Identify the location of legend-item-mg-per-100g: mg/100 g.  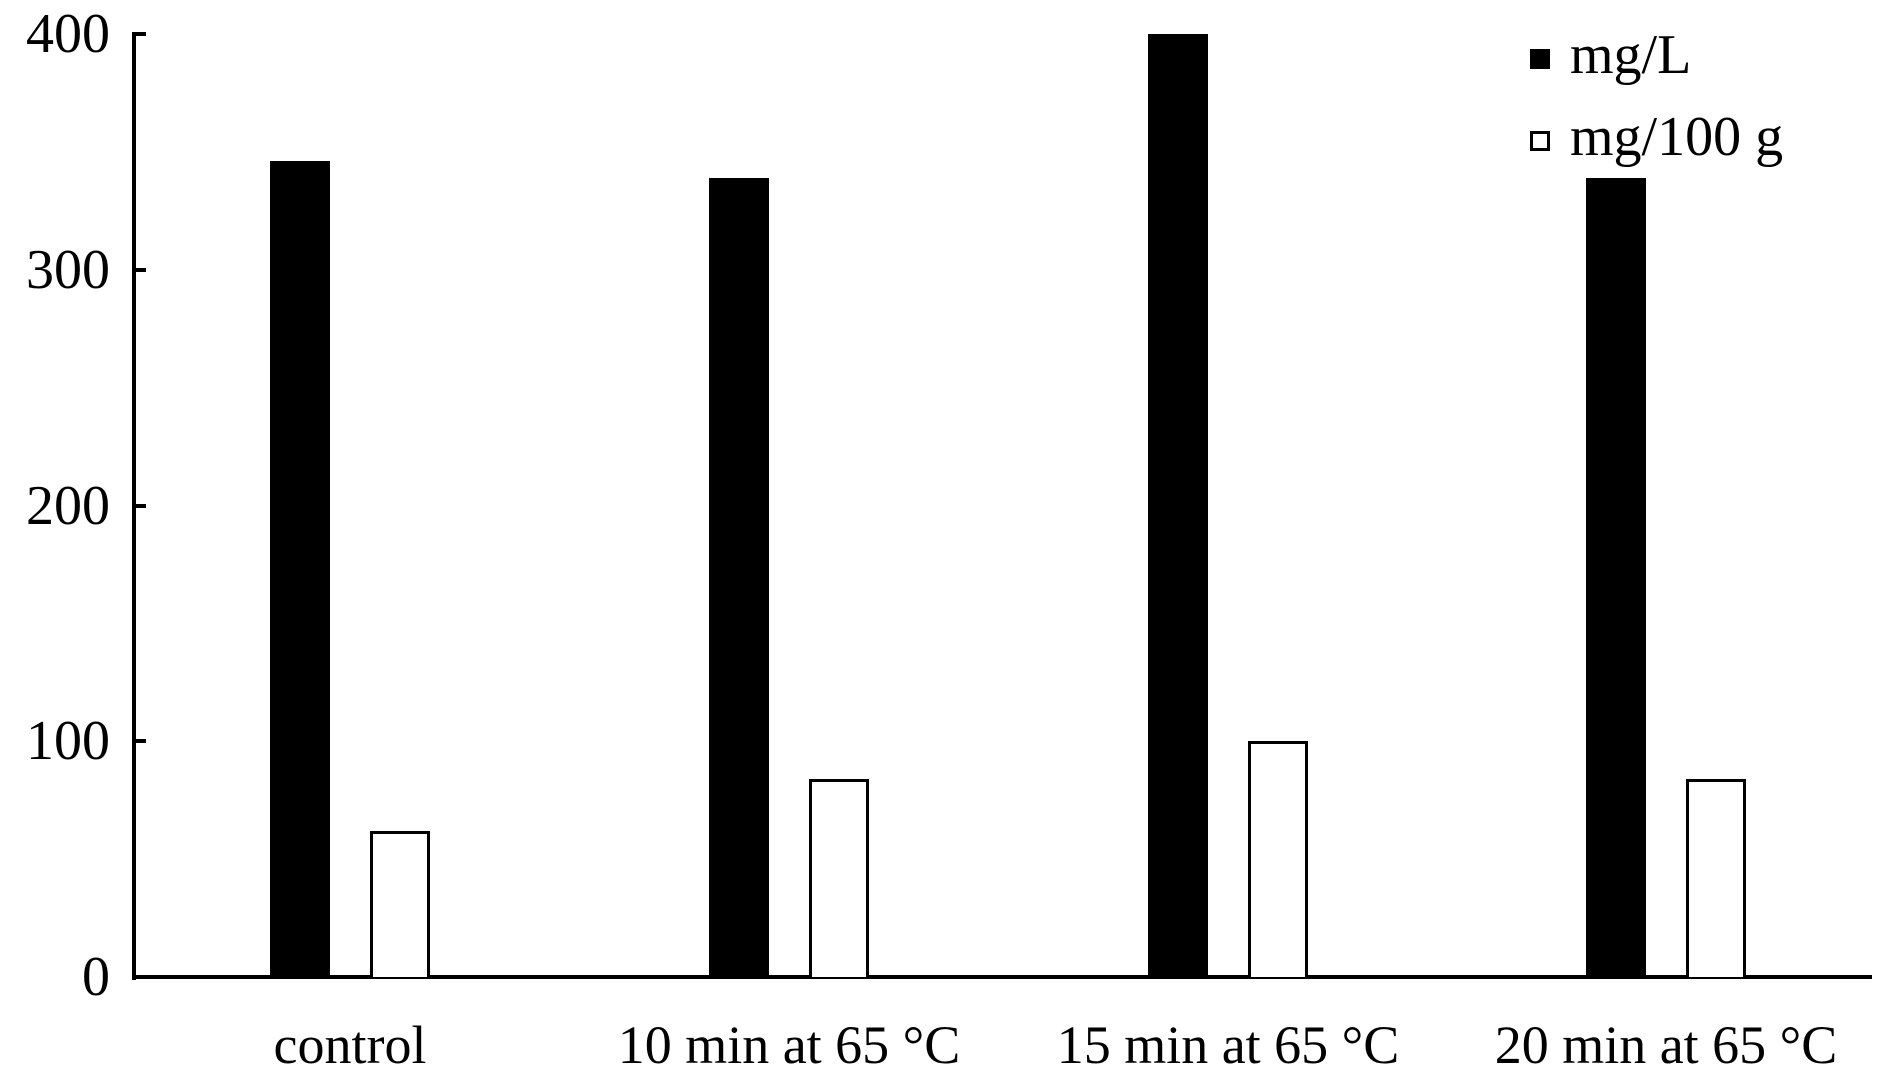
(1656, 137).